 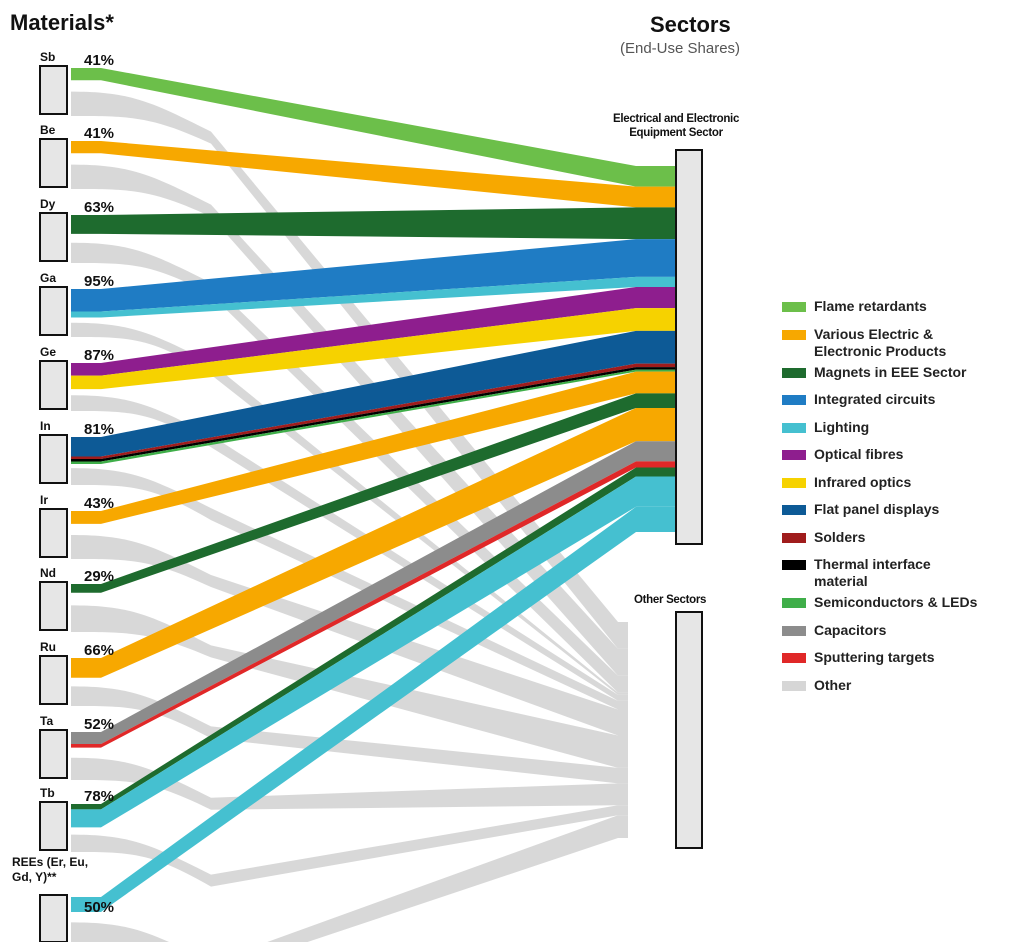 I want to click on legend-item-capacitors: Capacitors, so click(x=895, y=636).